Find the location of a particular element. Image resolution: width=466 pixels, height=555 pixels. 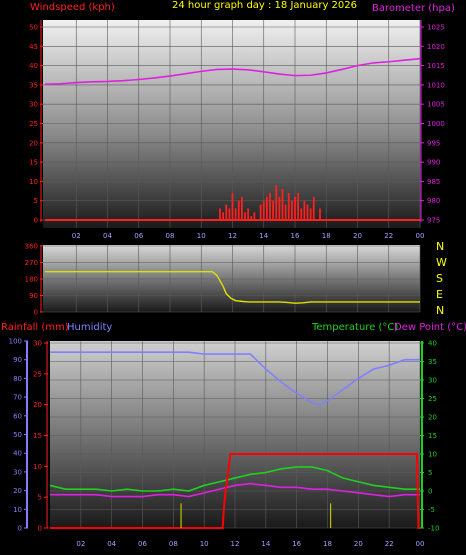

windspeed-ticks: 0 5 10 15 20 25 30 35 40 45 50 is located at coordinates (36, 122).